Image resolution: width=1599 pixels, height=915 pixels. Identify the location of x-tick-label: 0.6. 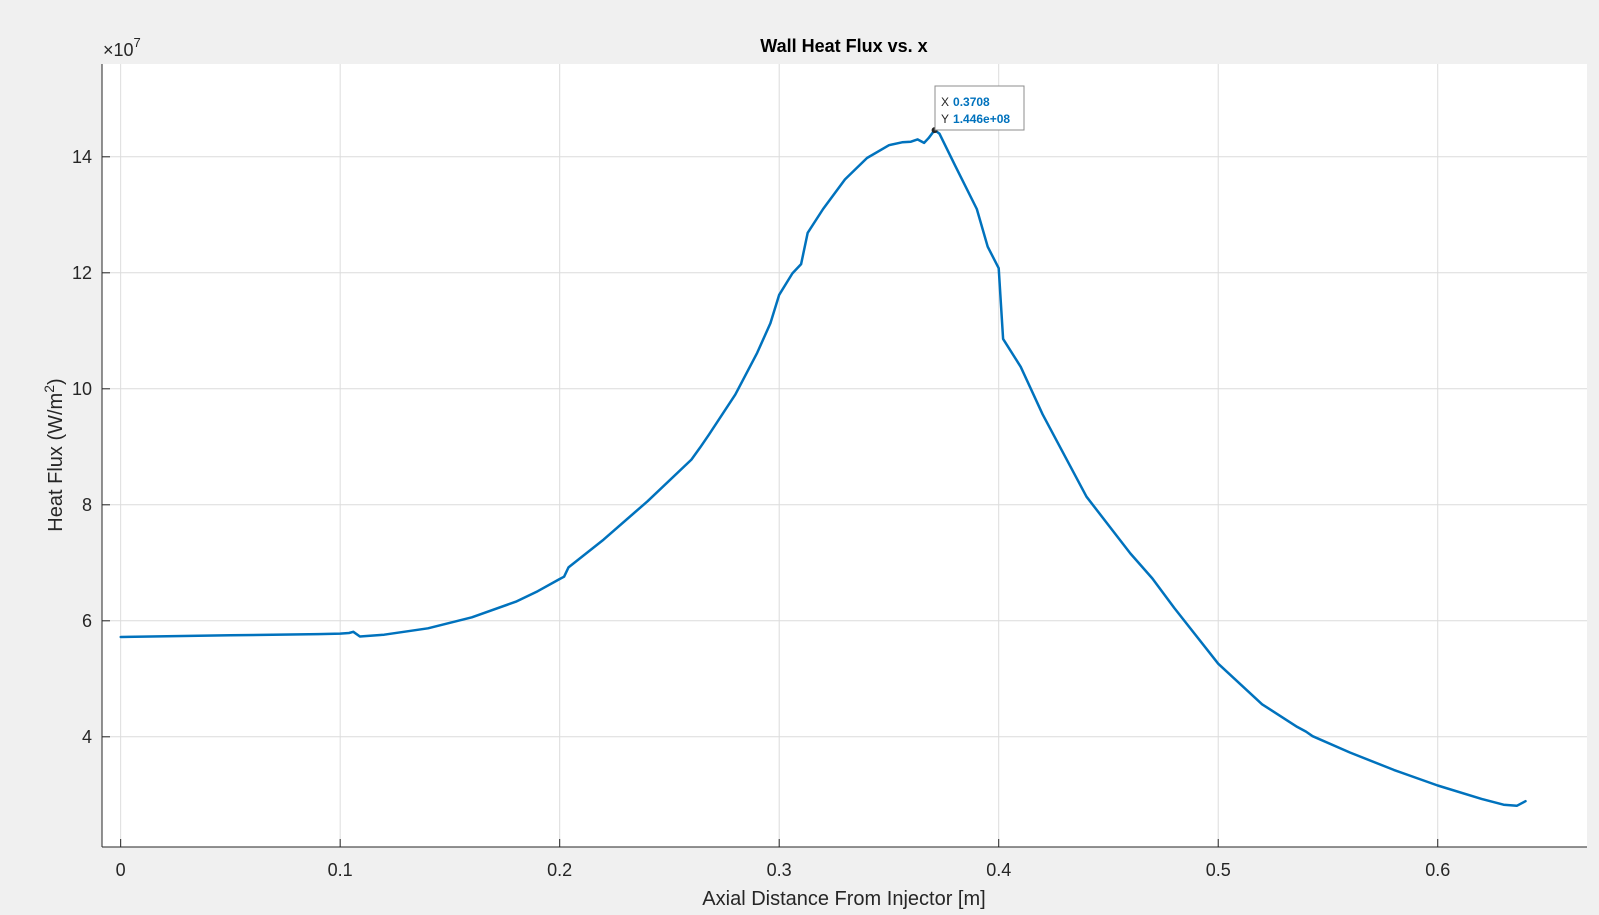
(1437, 870).